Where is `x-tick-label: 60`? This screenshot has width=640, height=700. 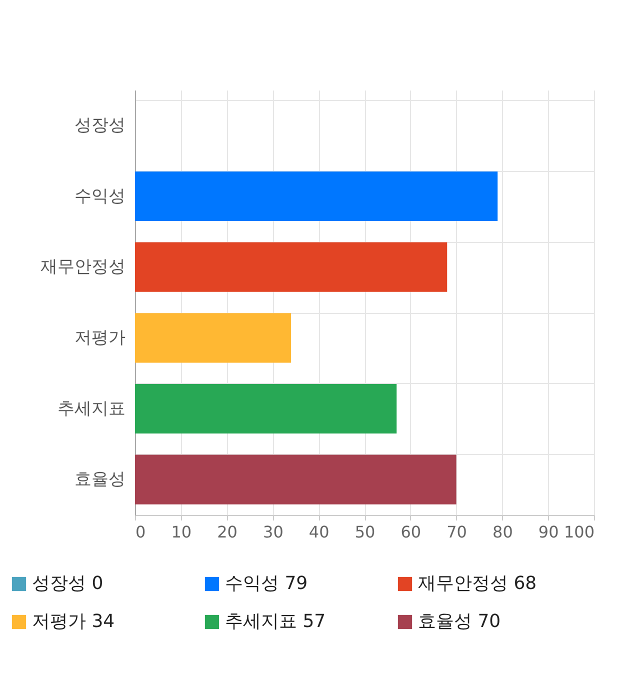
x-tick-label: 60 is located at coordinates (411, 532).